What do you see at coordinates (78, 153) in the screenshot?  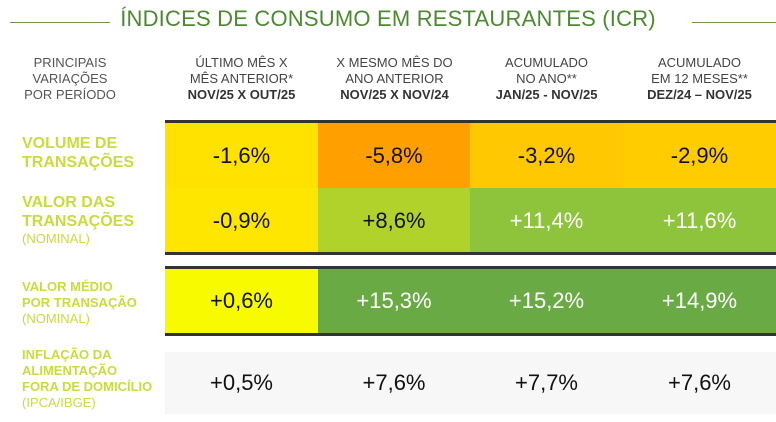 I see `row-label-volume: VOLUME DE TRANSAÇÕES` at bounding box center [78, 153].